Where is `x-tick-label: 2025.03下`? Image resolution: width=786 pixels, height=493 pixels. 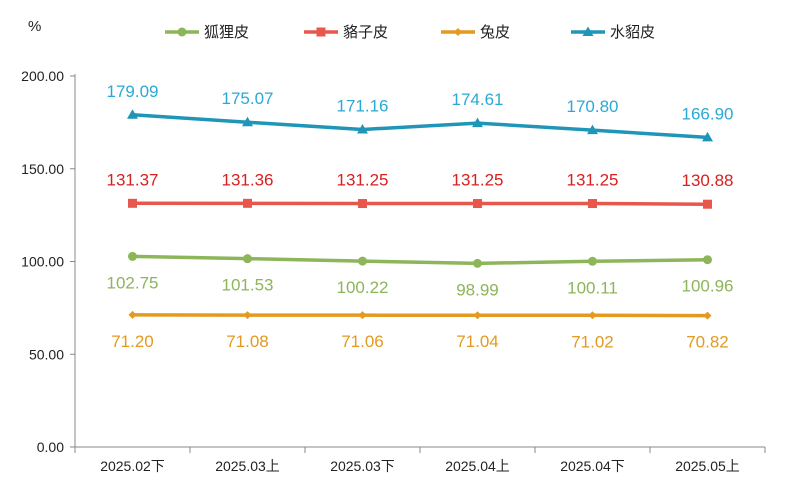 x-tick-label: 2025.03下 is located at coordinates (362, 466).